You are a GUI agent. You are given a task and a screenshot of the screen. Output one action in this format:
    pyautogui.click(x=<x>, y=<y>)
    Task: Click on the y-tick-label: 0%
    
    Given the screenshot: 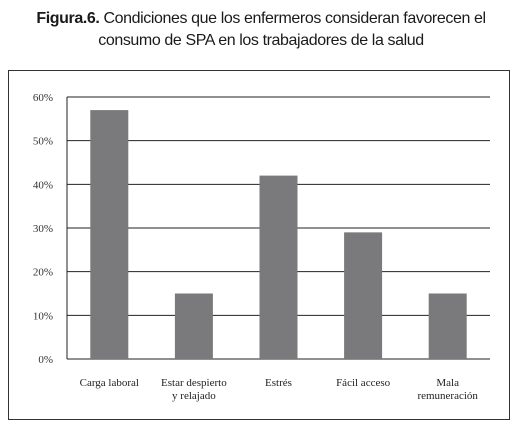 What is the action you would take?
    pyautogui.click(x=45, y=360)
    